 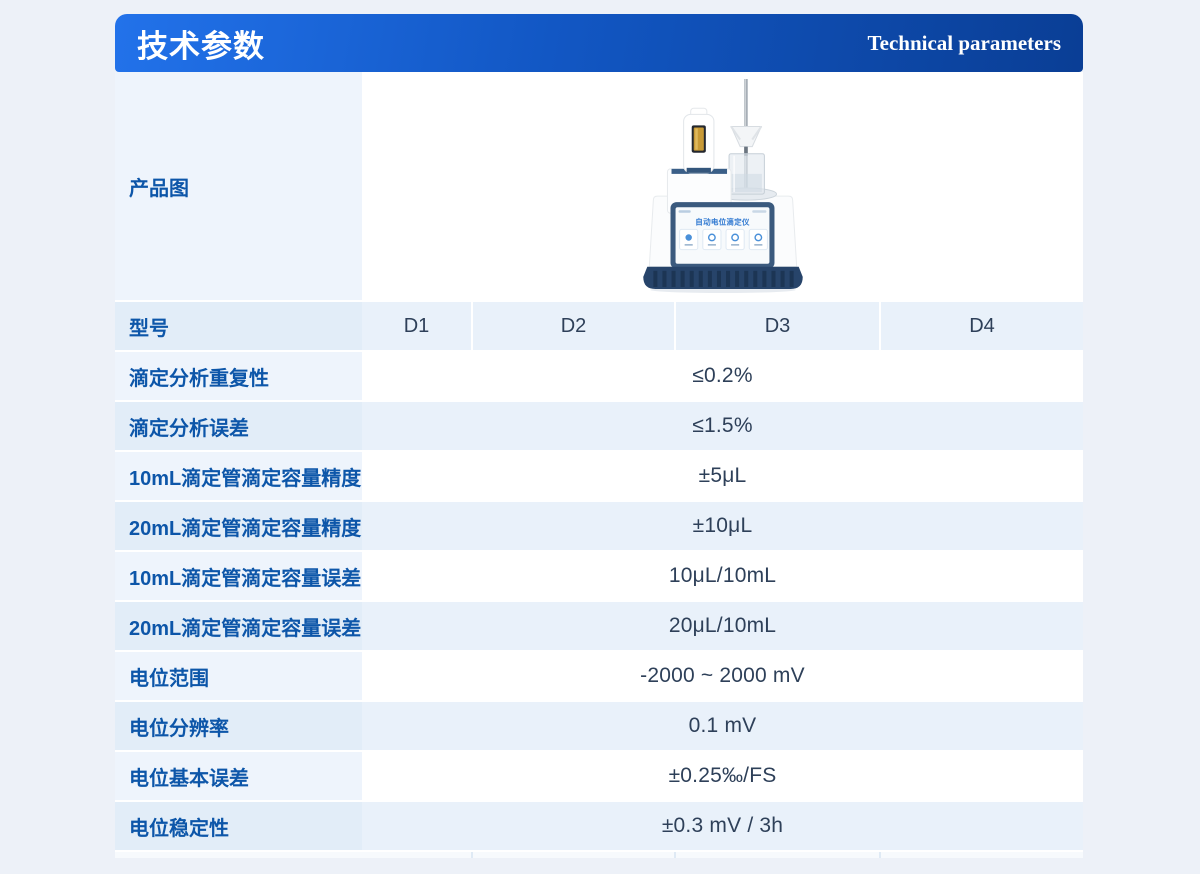 I want to click on table-row-spec: 电位稳定性 ±0.3 mV / 3h, so click(x=599, y=827).